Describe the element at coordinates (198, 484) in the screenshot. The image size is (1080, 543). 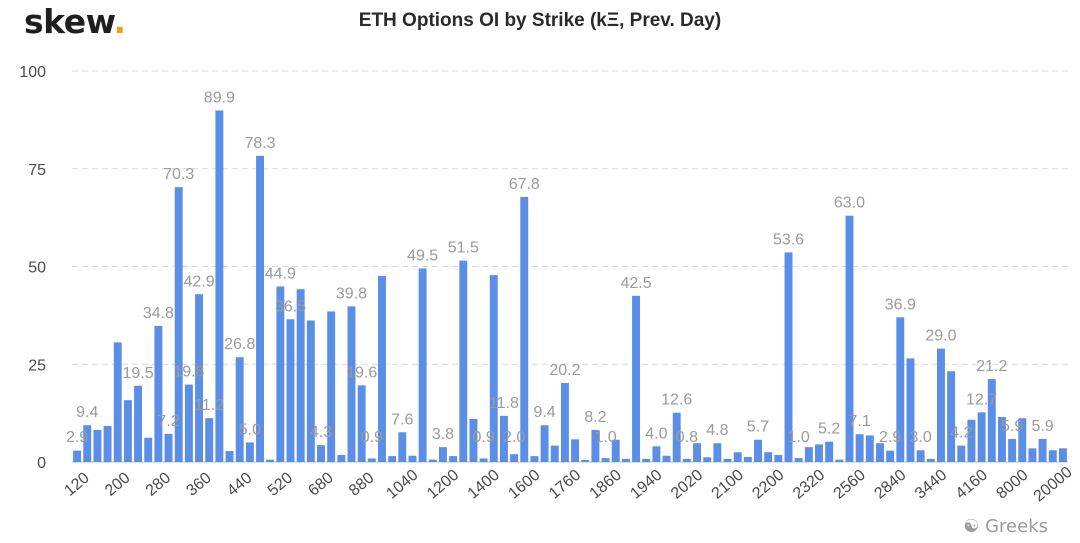
I see `x-tick-label: 360` at that location.